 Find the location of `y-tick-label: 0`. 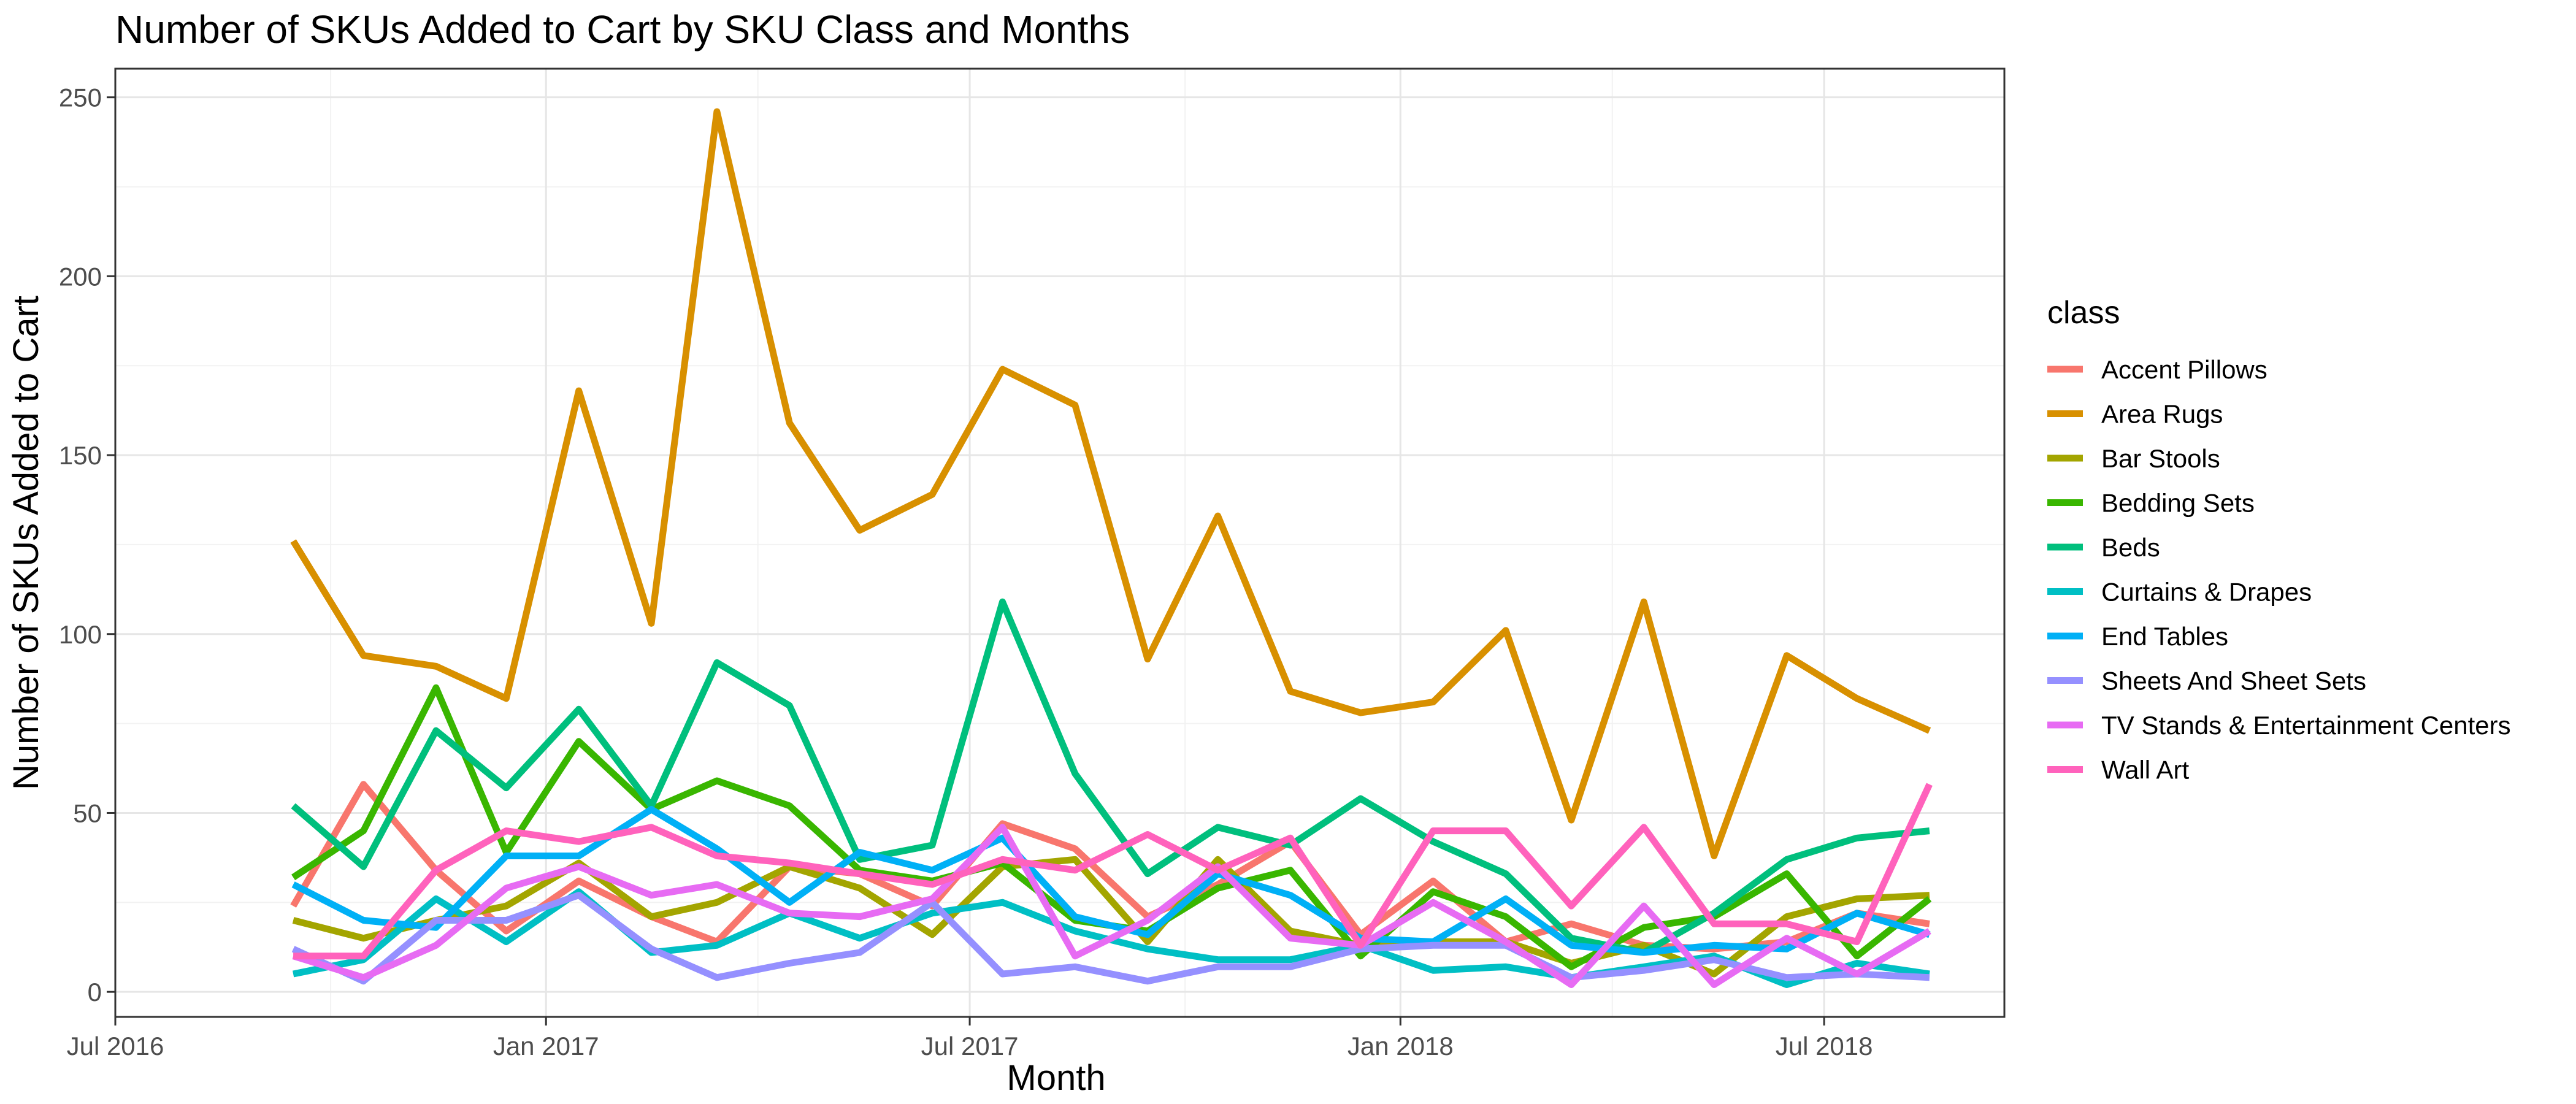

y-tick-label: 0 is located at coordinates (95, 992).